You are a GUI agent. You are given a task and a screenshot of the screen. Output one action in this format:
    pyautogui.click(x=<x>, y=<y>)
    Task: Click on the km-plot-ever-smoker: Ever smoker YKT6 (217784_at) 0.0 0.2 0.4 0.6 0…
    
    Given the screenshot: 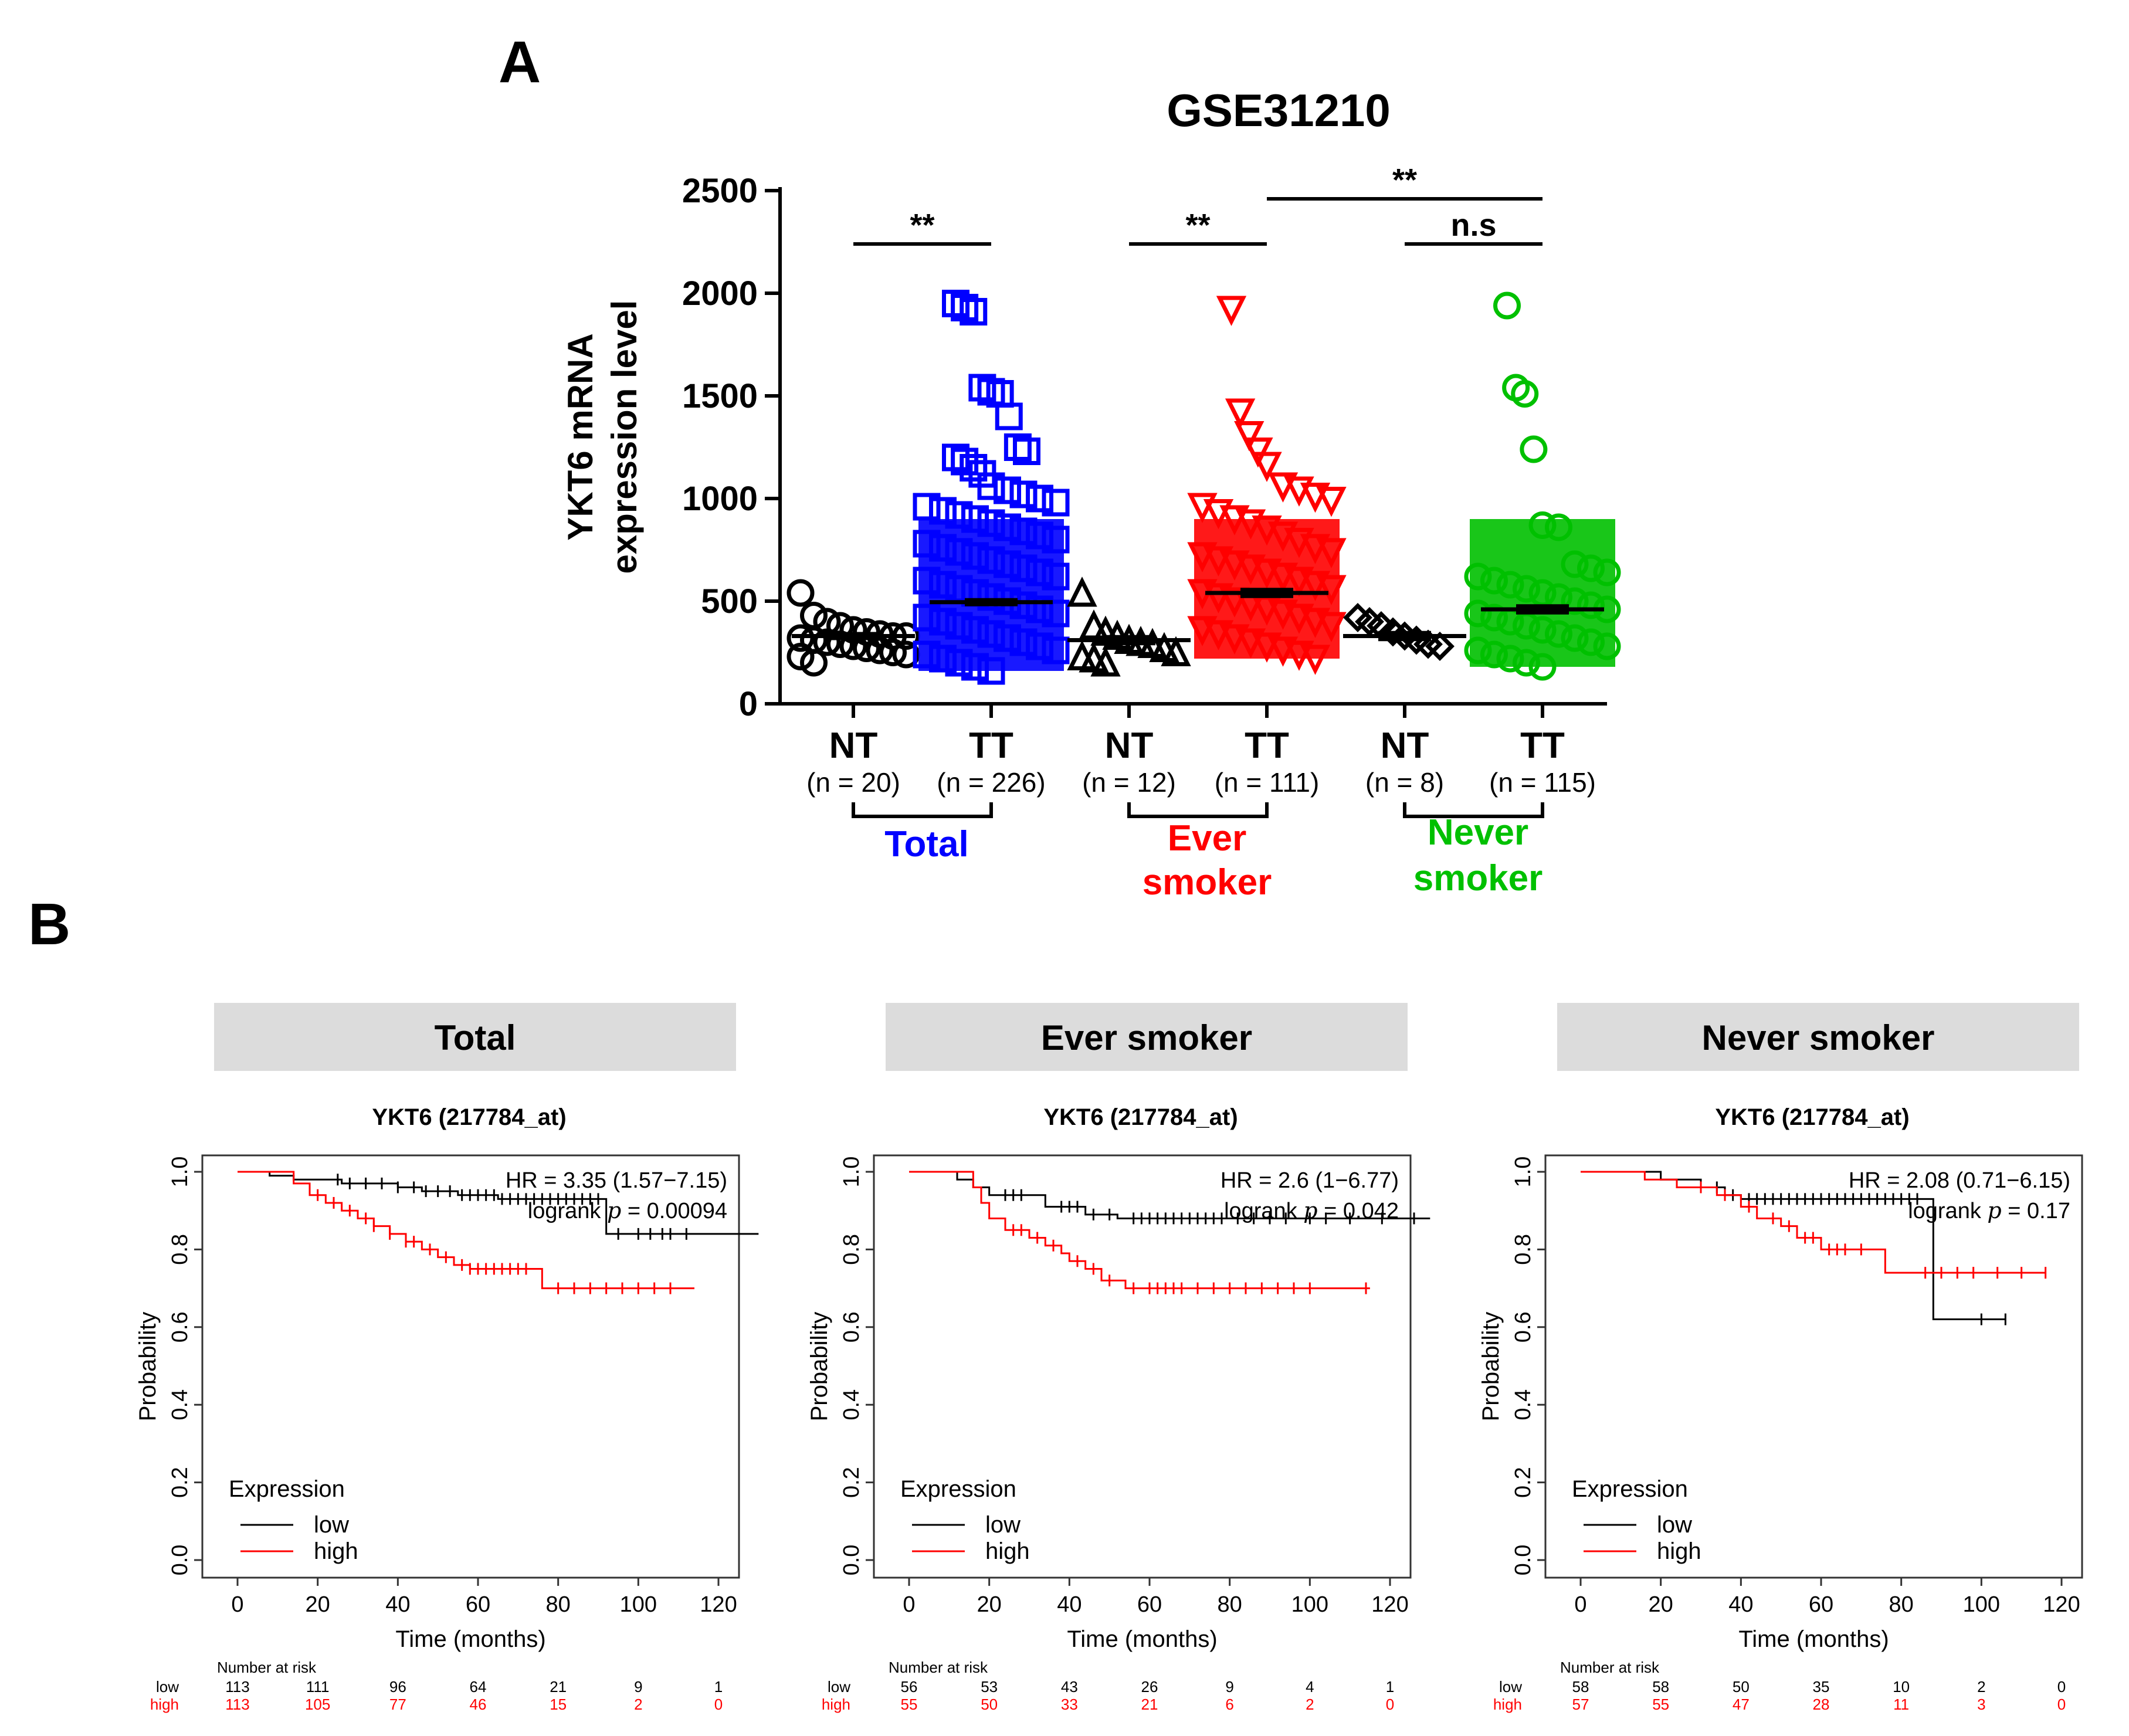 What is the action you would take?
    pyautogui.click(x=1118, y=1358)
    